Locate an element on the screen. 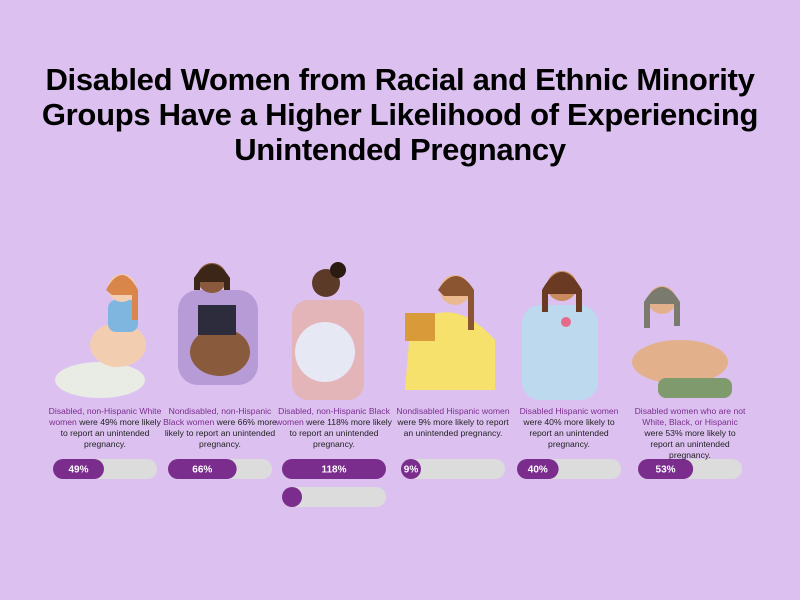  value-label: 118% is located at coordinates (333, 470).